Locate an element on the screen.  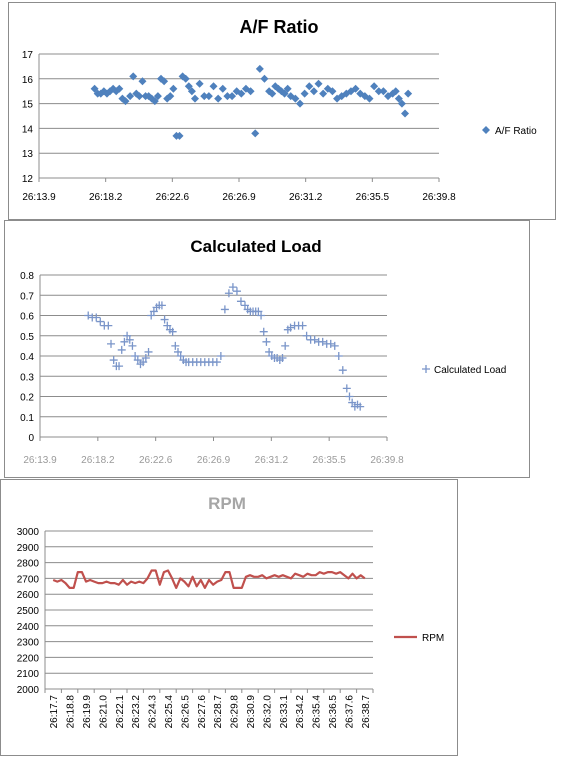
chart-title: A/F Ratio is located at coordinates (279, 27).